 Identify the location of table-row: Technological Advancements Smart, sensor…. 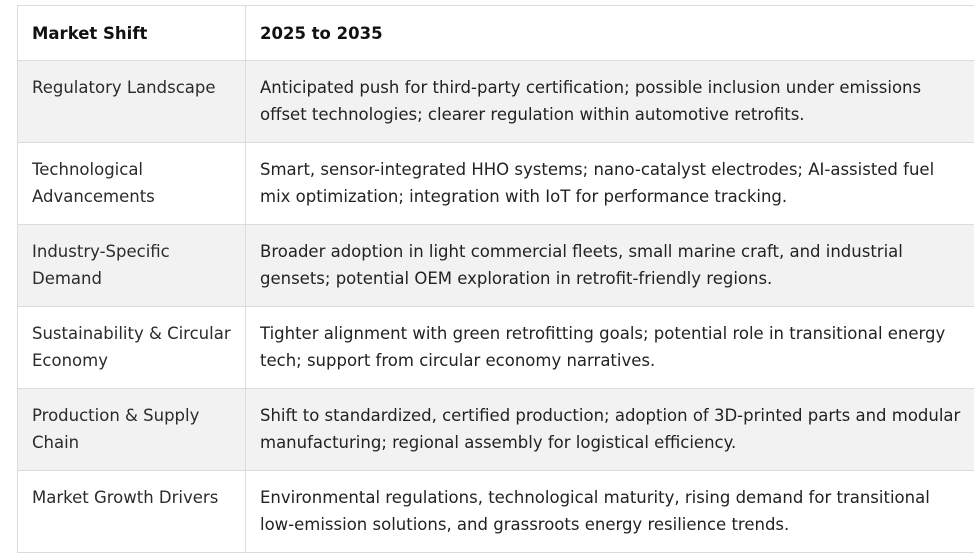
(496, 184).